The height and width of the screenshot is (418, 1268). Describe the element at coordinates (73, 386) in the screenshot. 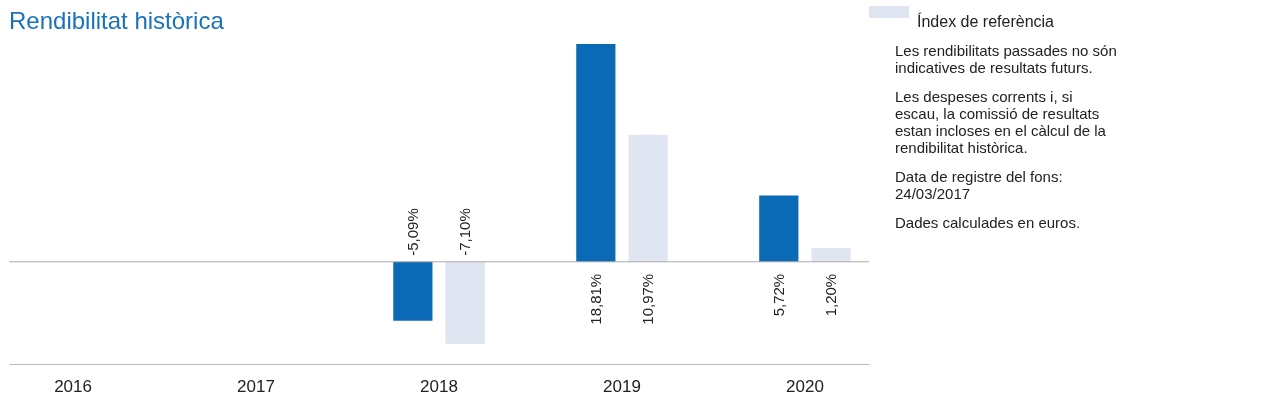

I see `x-tick-label: 2016` at that location.